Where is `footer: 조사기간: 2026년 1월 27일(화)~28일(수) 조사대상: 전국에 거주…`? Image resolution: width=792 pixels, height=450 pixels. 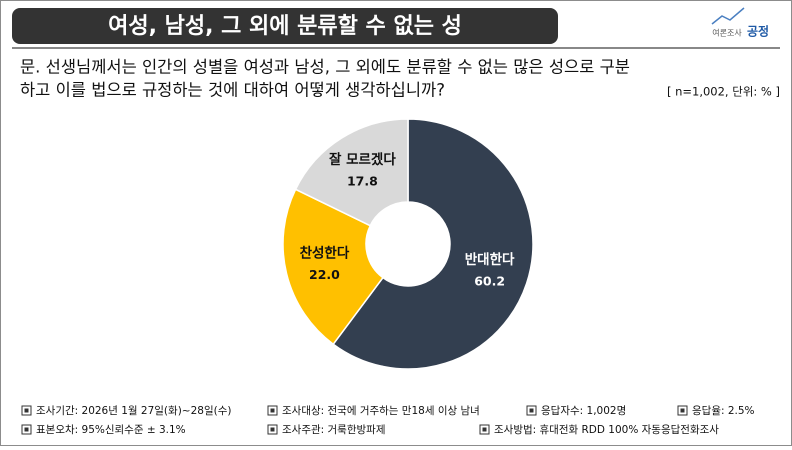
footer: 조사기간: 2026년 1월 27일(화)~28일(수) 조사대상: 전국에 거주… is located at coordinates (388, 420).